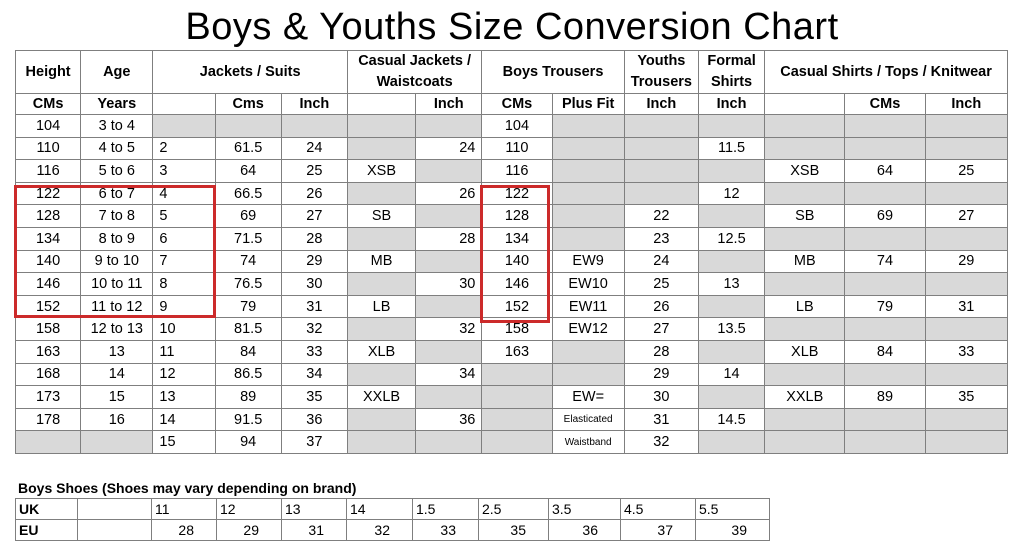  What do you see at coordinates (184, 104) in the screenshot?
I see `subheader-jackets-size` at bounding box center [184, 104].